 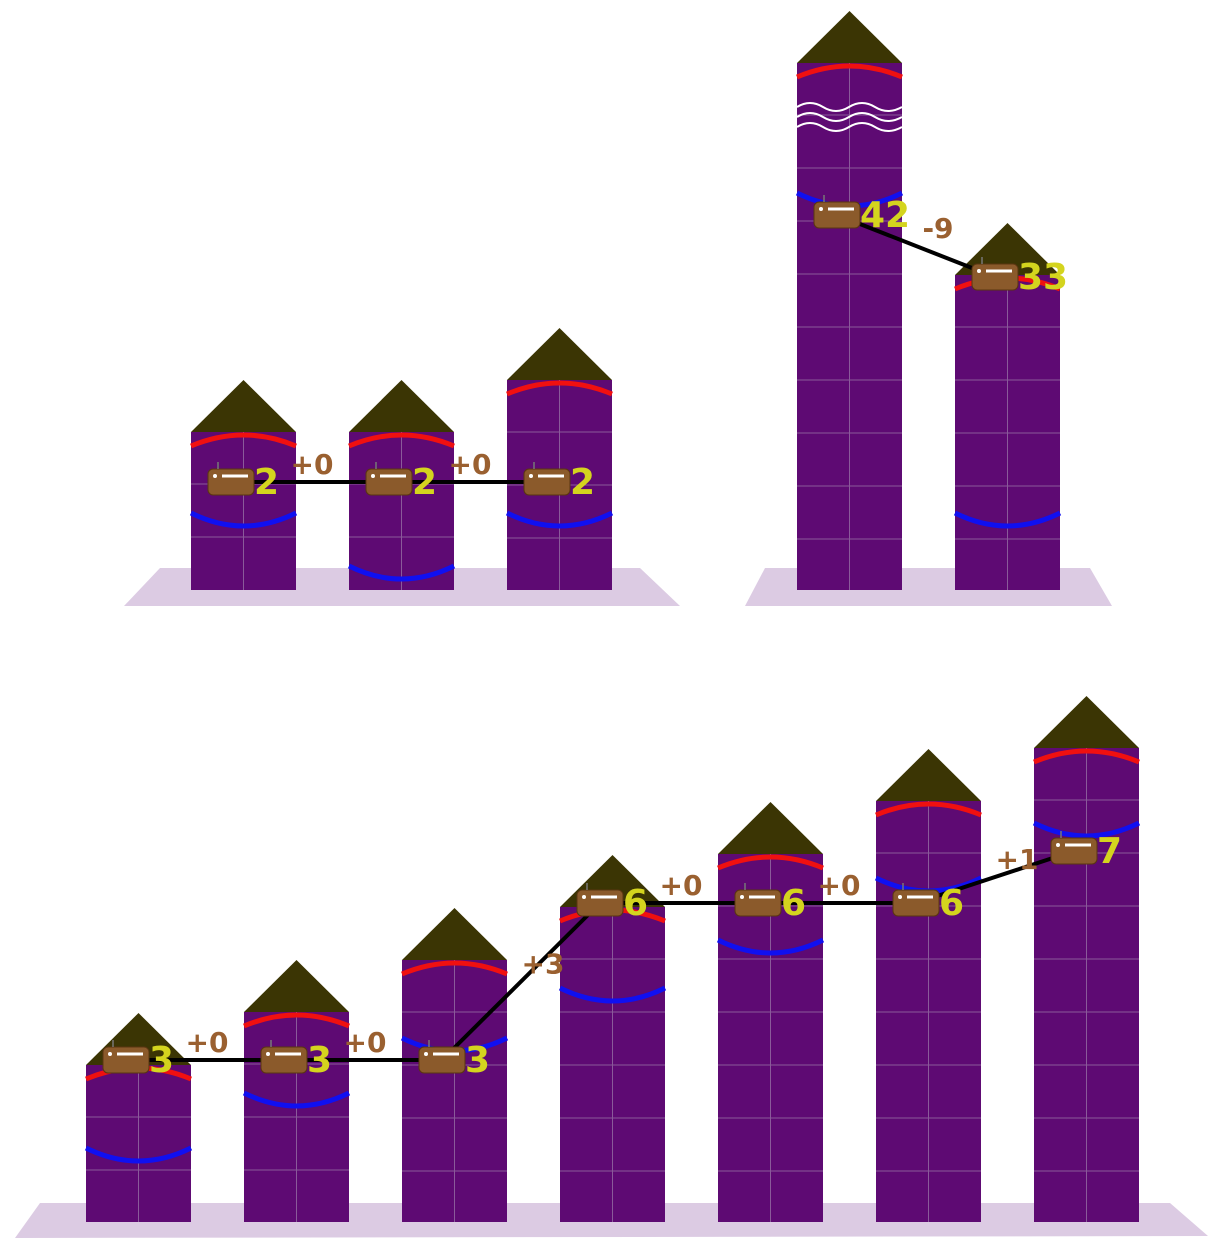 I want to click on tower-value: 42, so click(x=885, y=215).